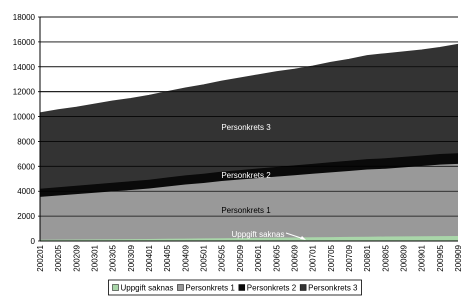  I want to click on x-tick-label: 200705, so click(331, 257).